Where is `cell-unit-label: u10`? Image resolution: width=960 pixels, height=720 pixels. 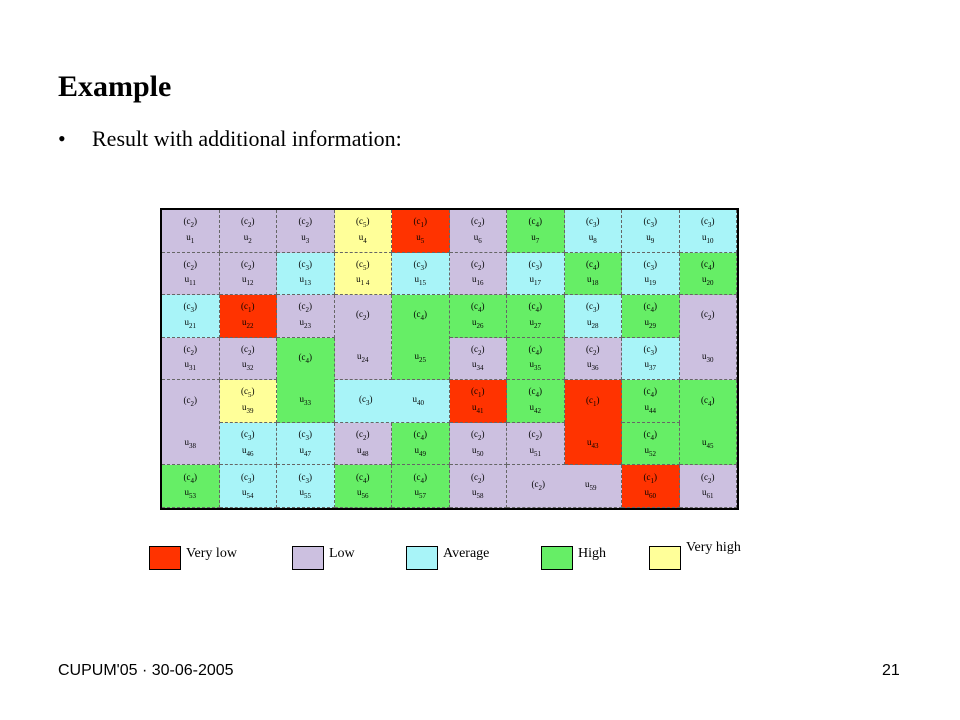 cell-unit-label: u10 is located at coordinates (708, 238).